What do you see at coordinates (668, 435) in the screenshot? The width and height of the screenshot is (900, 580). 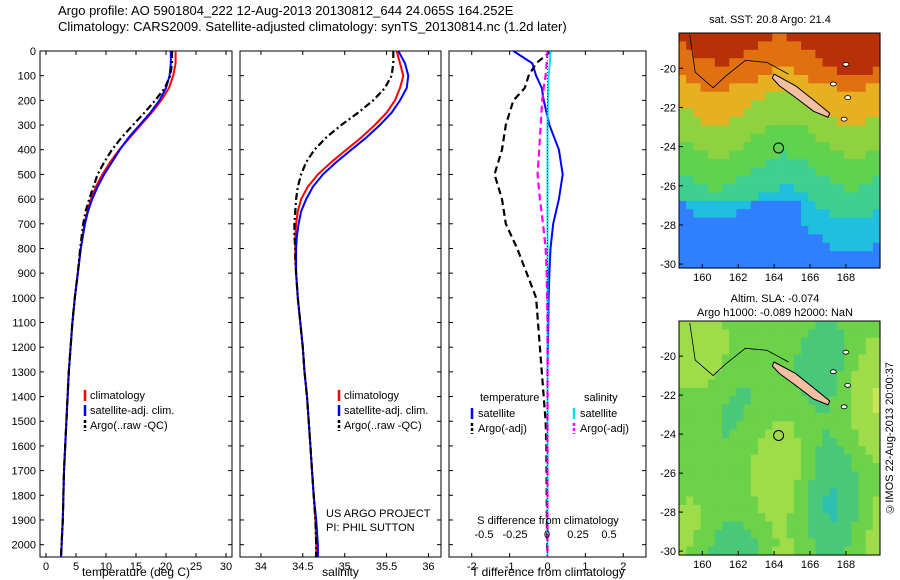 I see `sla_map-ytick-label: -24` at bounding box center [668, 435].